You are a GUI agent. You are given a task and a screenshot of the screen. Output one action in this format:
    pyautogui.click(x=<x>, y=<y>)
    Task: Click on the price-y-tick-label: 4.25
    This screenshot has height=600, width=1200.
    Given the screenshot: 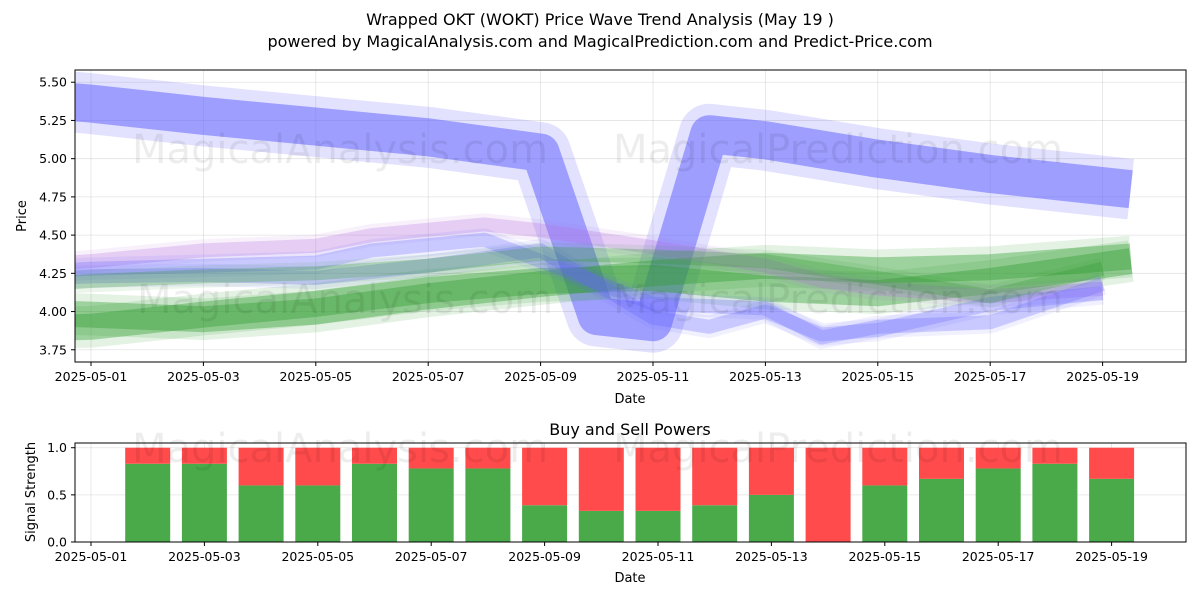 What is the action you would take?
    pyautogui.click(x=53, y=273)
    